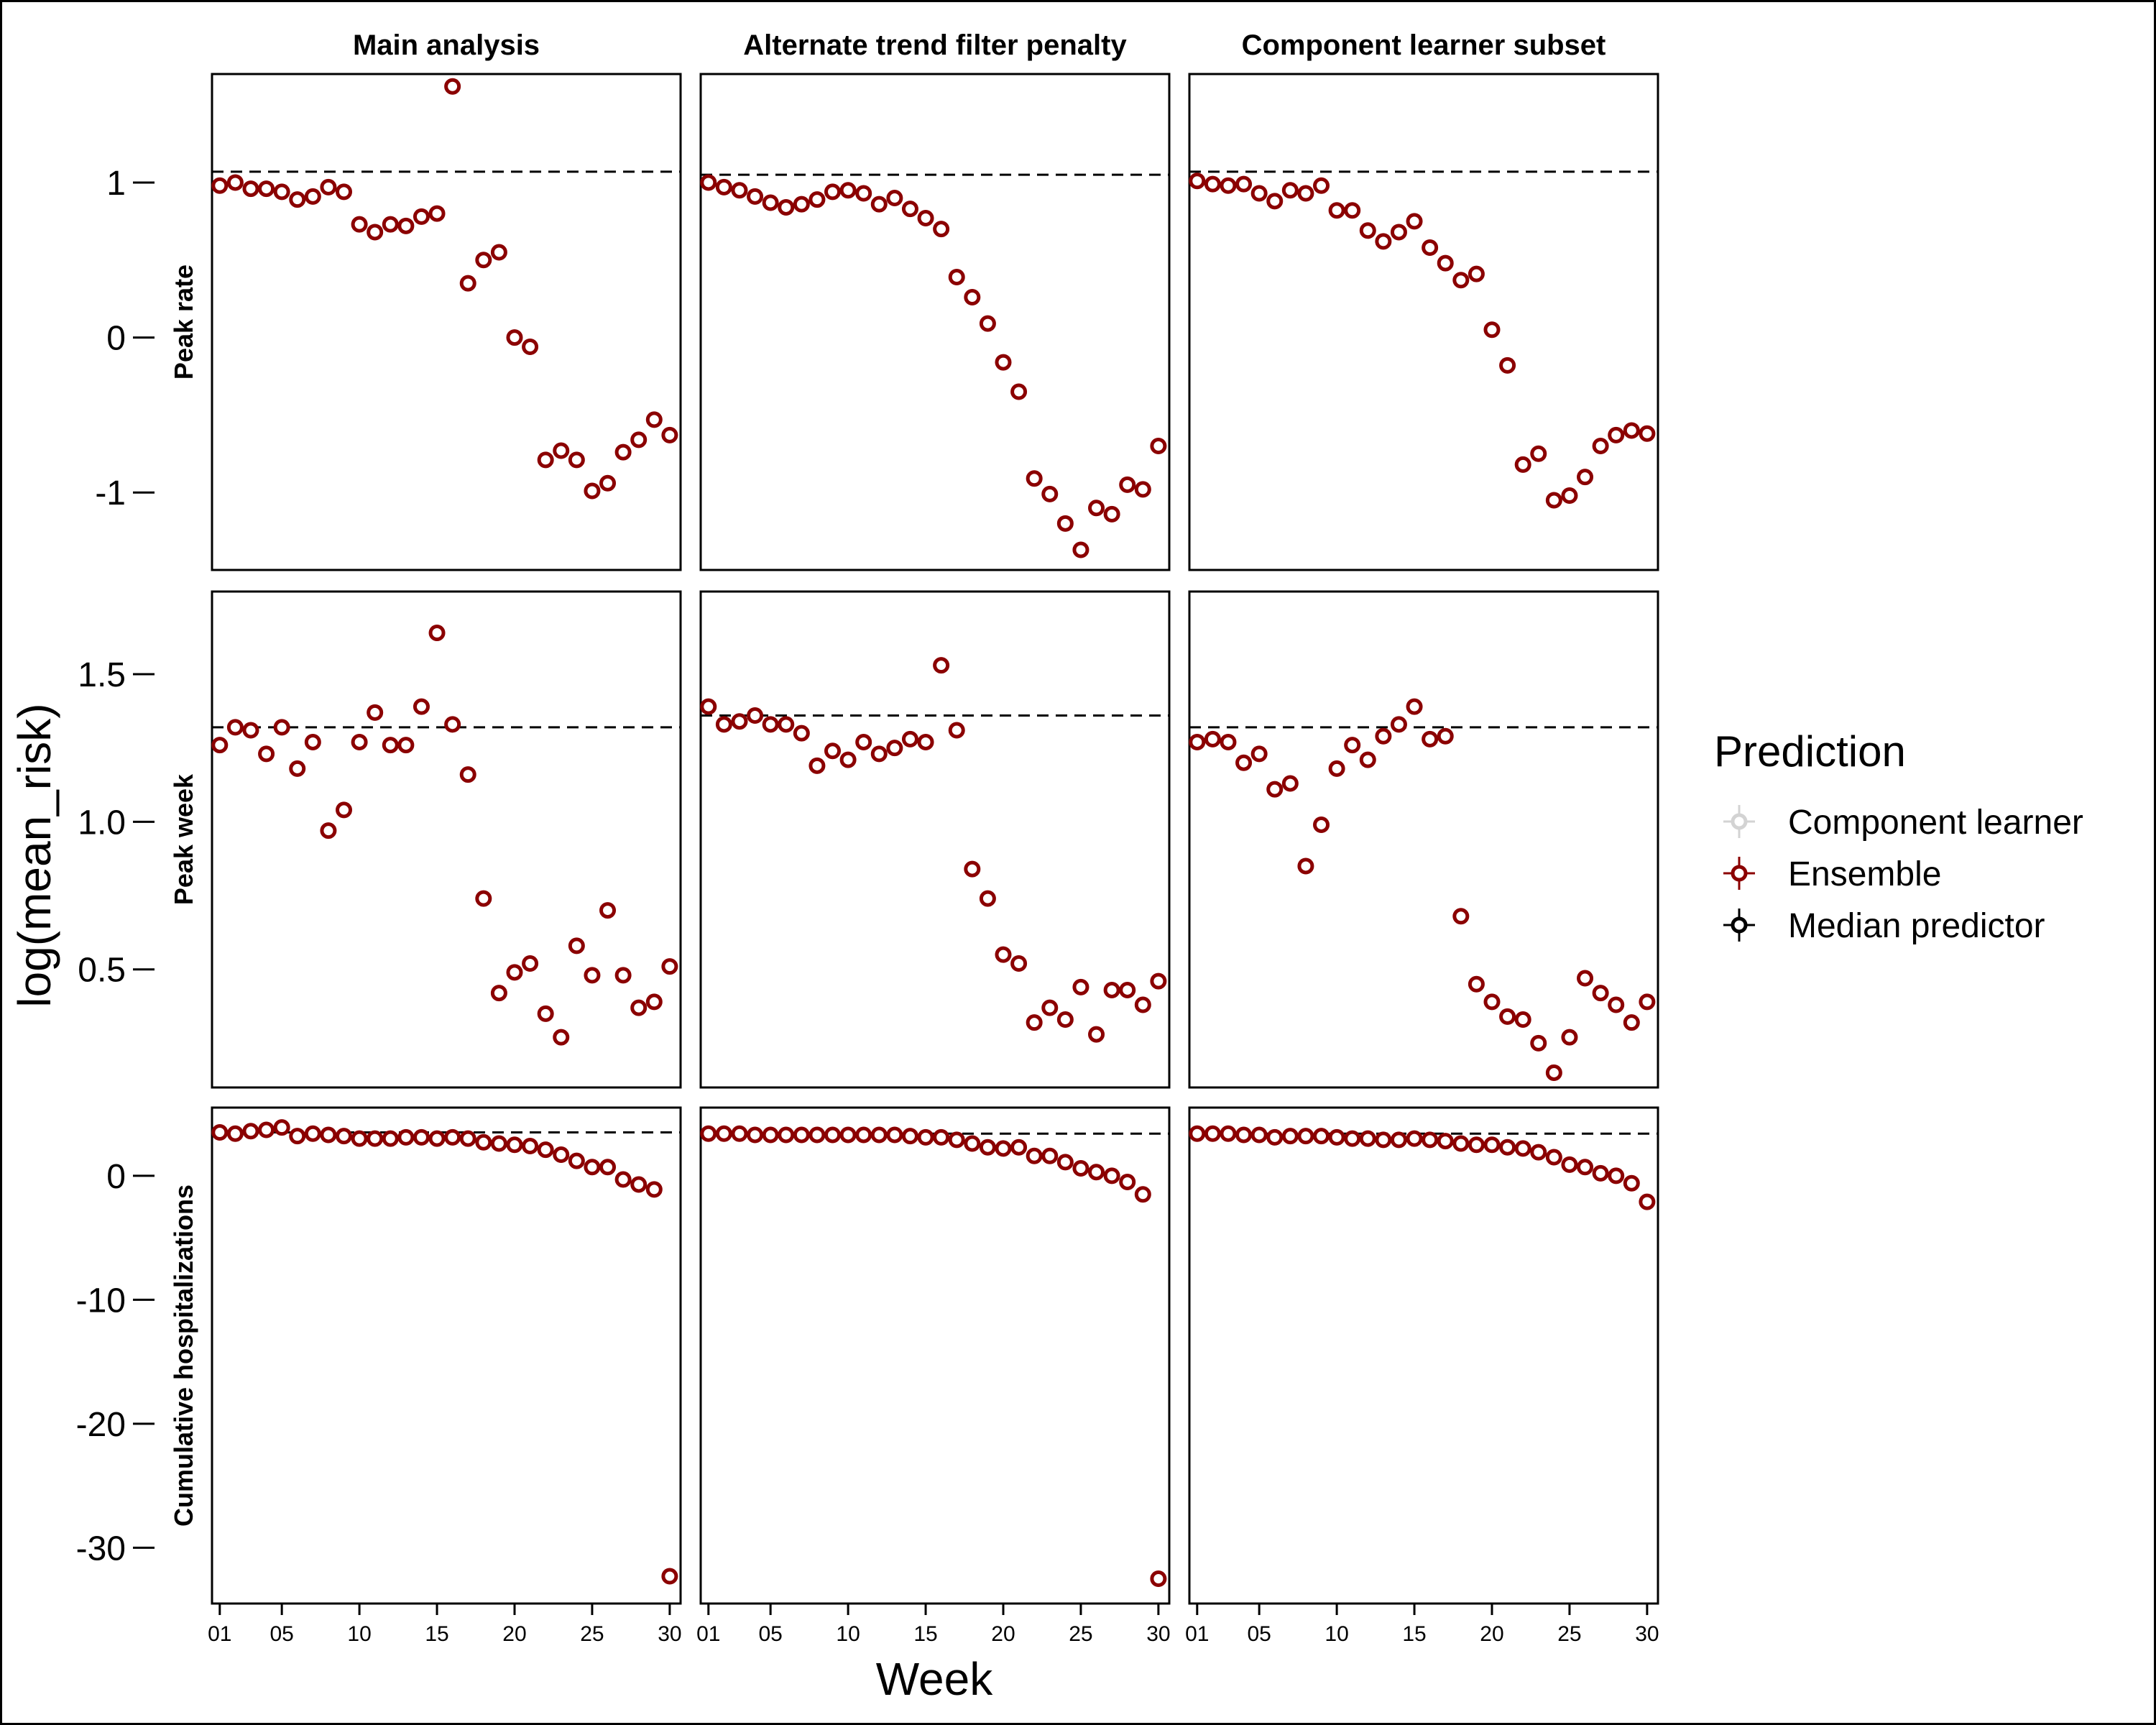  Describe the element at coordinates (1197, 1634) in the screenshot. I see `x-tick-label-component-learner-subset-01: 01` at that location.